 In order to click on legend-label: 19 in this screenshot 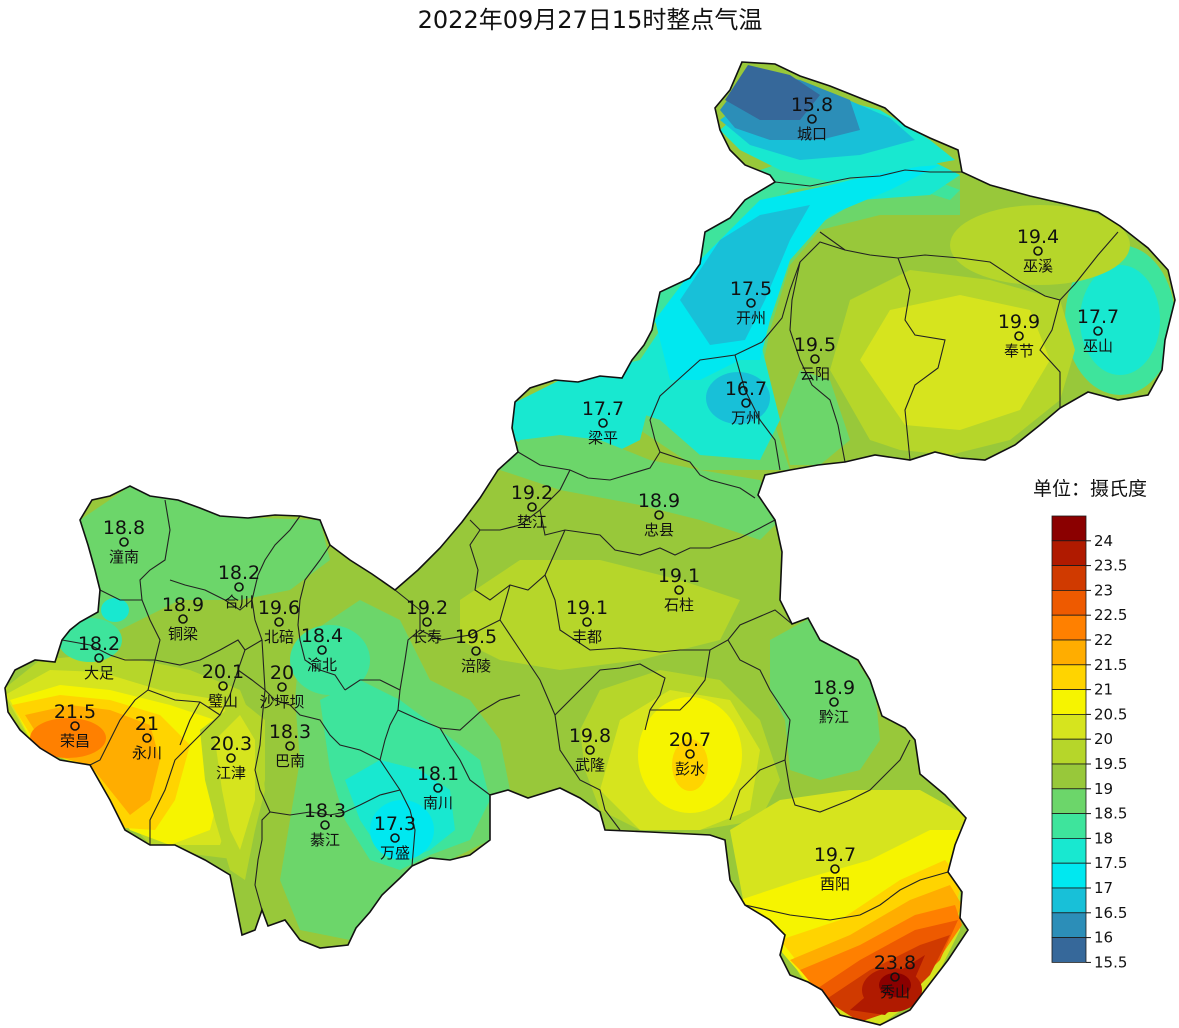, I will do `click(1103, 789)`.